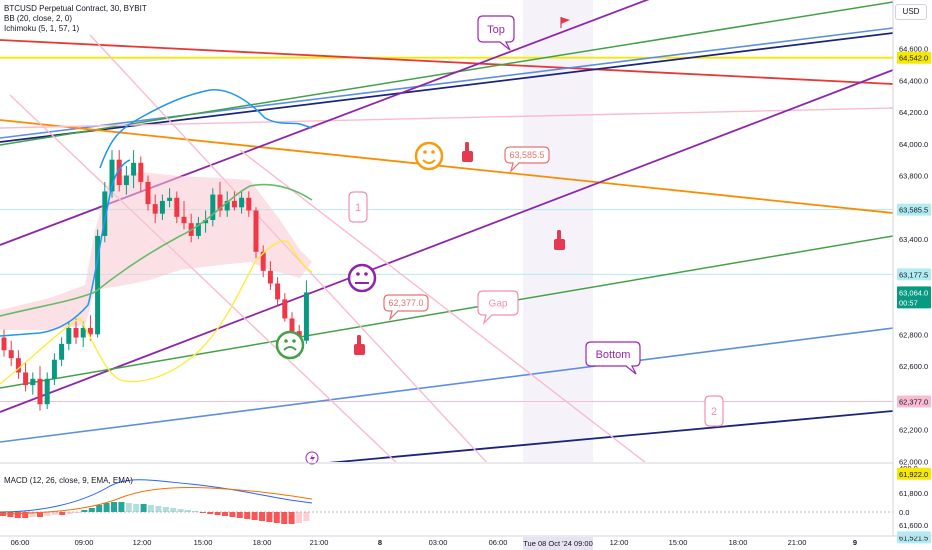 This screenshot has width=932, height=550. Describe the element at coordinates (914, 274) in the screenshot. I see `price-label-badge: 63,177.5` at that location.